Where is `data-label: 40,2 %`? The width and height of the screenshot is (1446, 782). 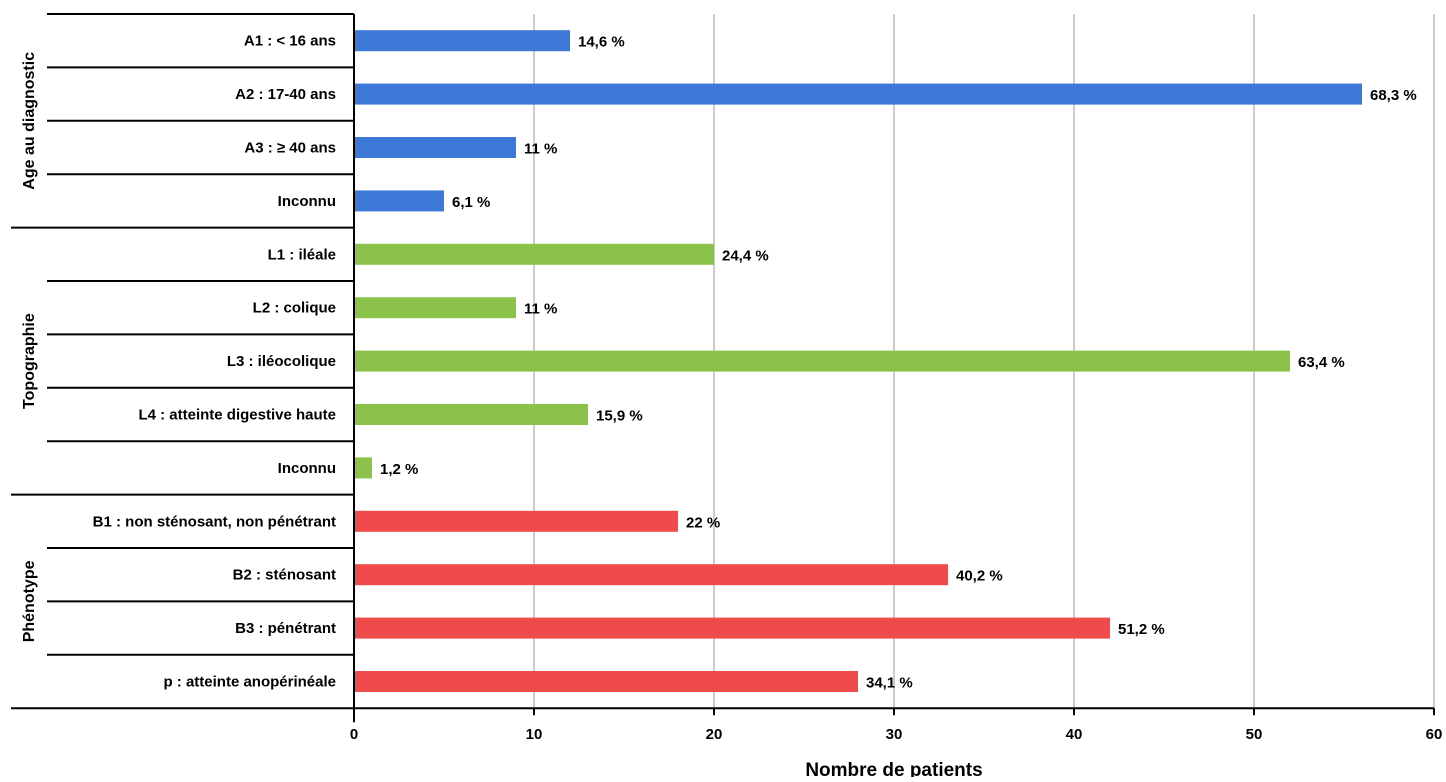 data-label: 40,2 % is located at coordinates (979, 576).